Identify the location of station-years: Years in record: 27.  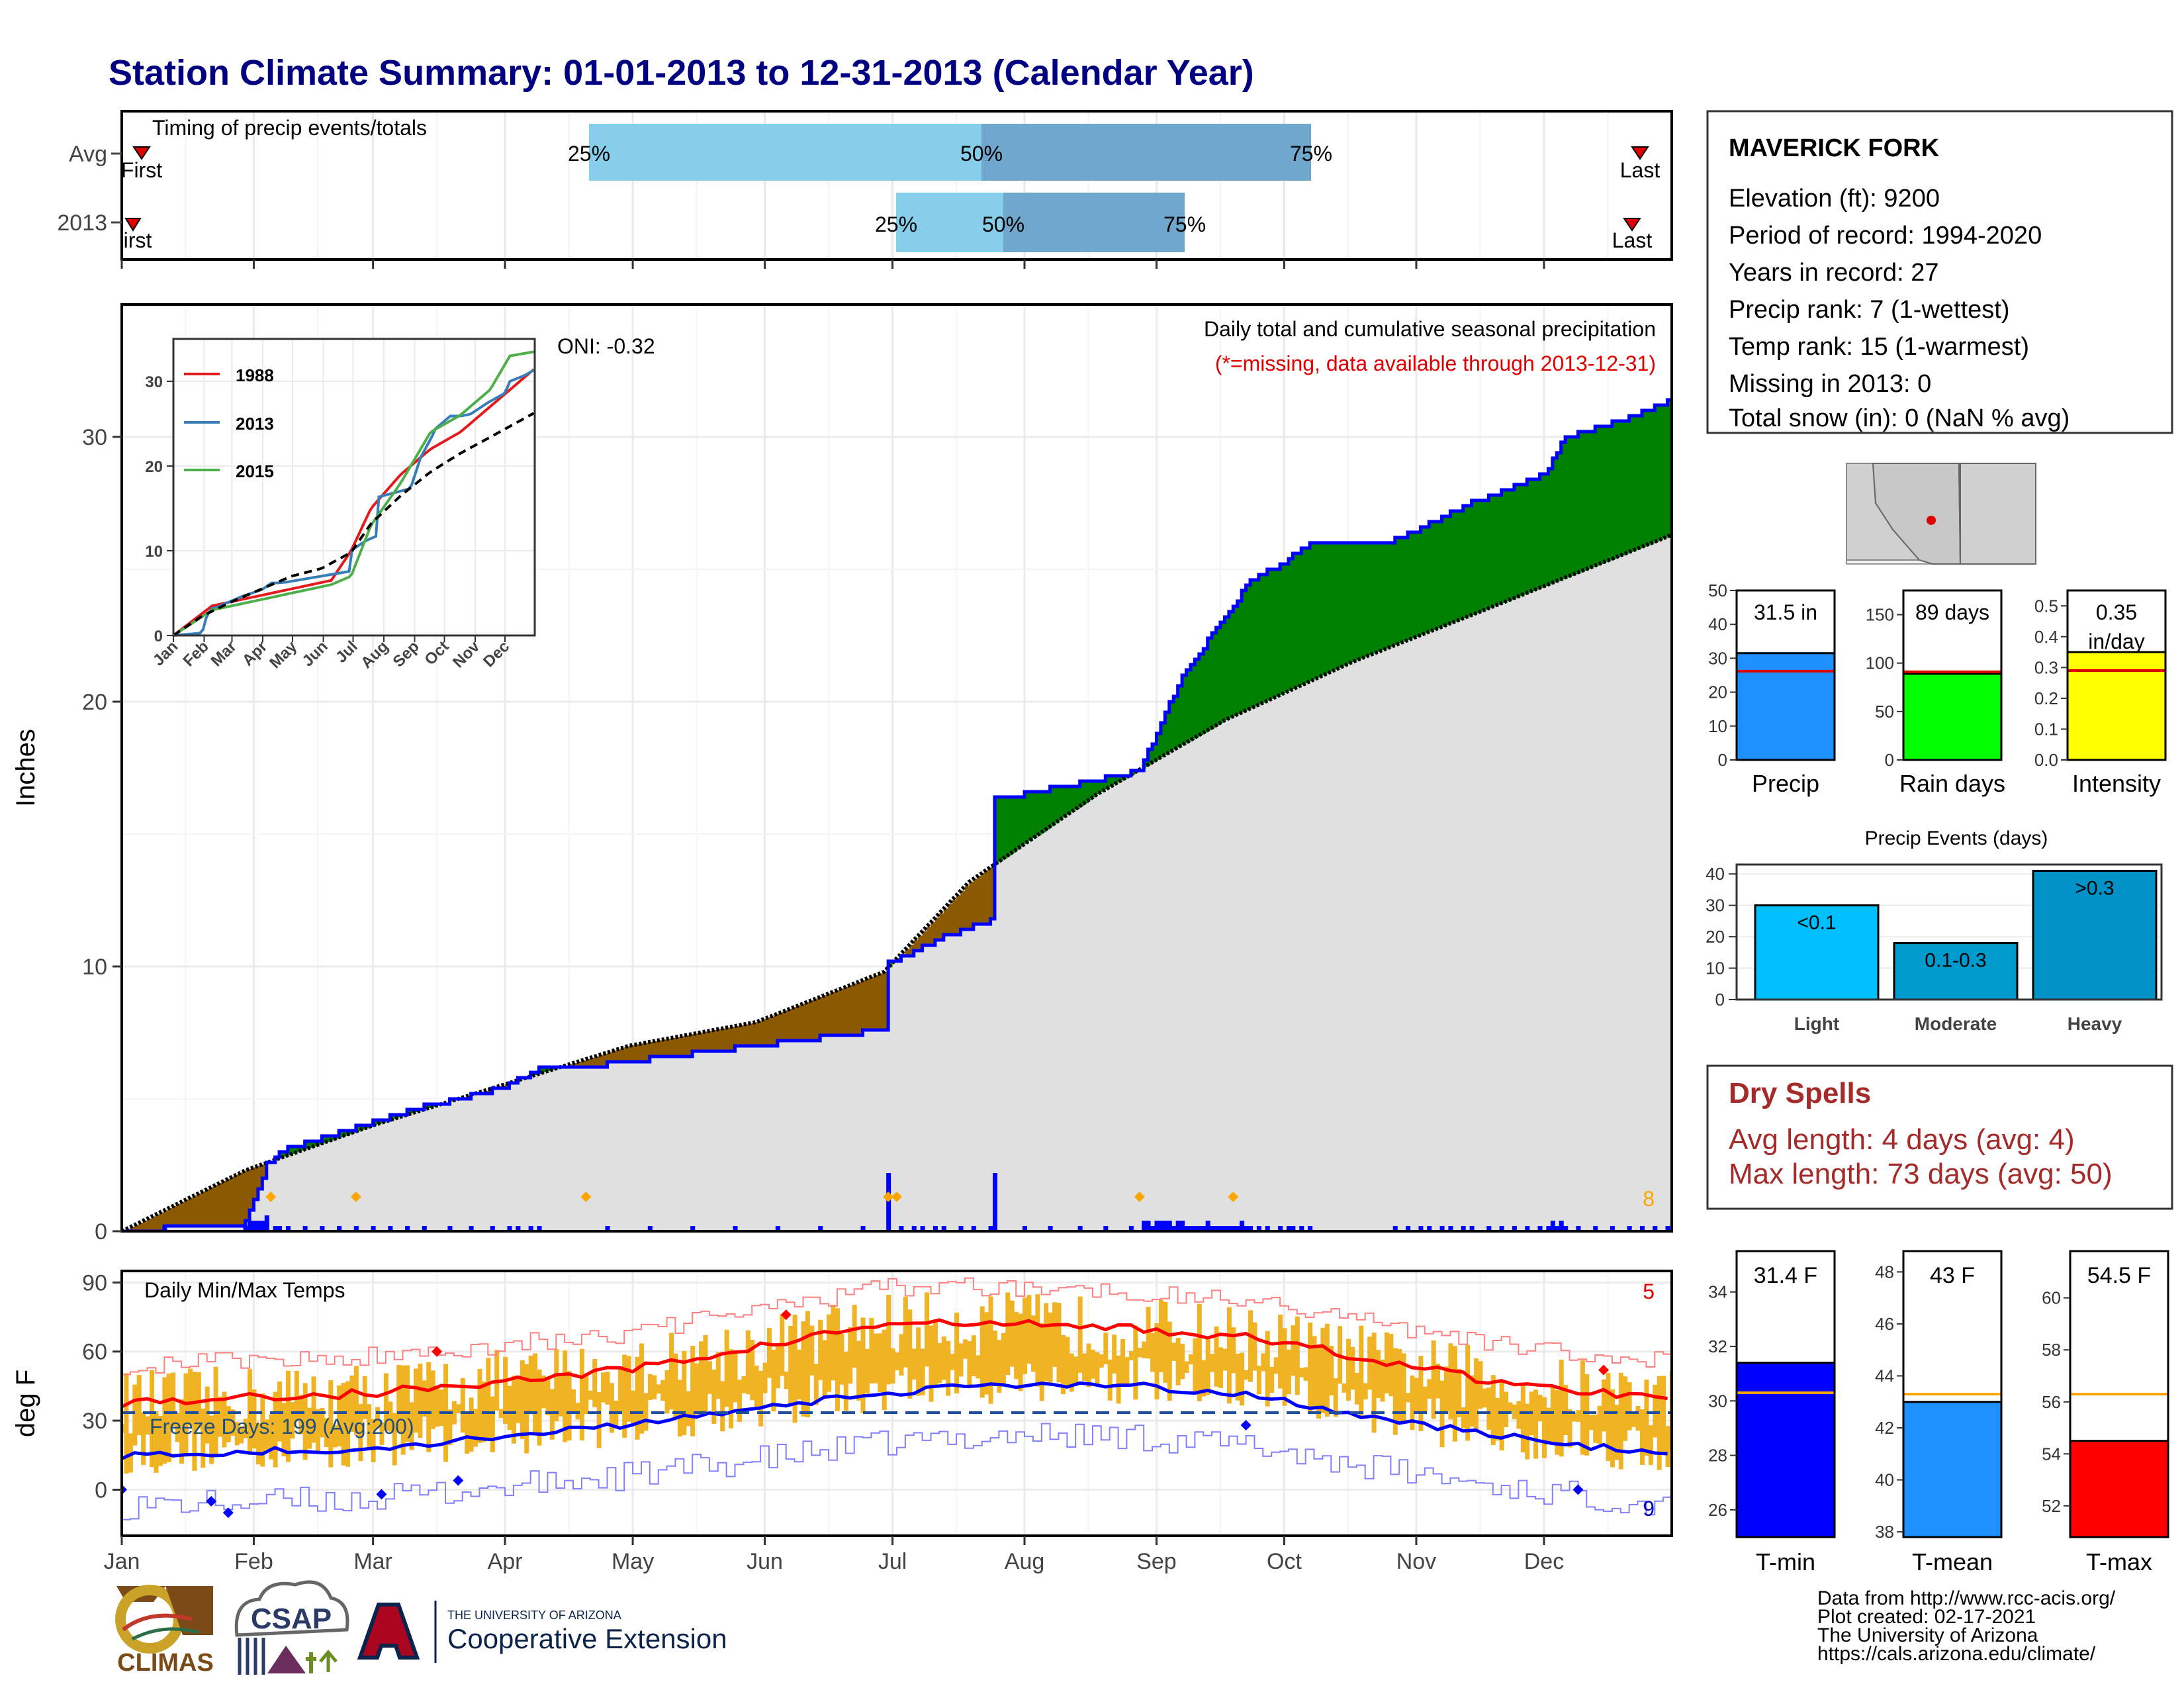
(1834, 273).